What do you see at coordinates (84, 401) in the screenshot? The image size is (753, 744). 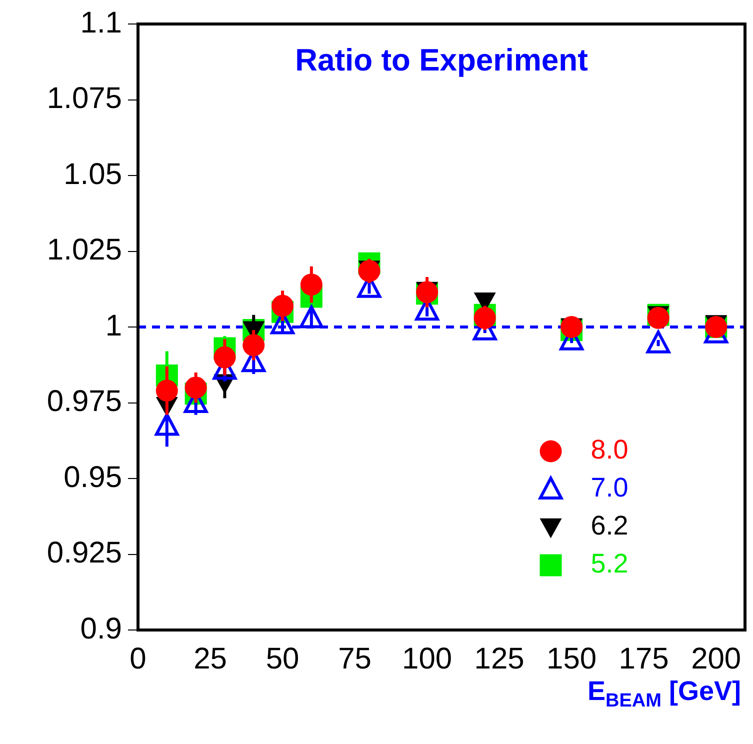 I see `y-tick-label: 0.975` at bounding box center [84, 401].